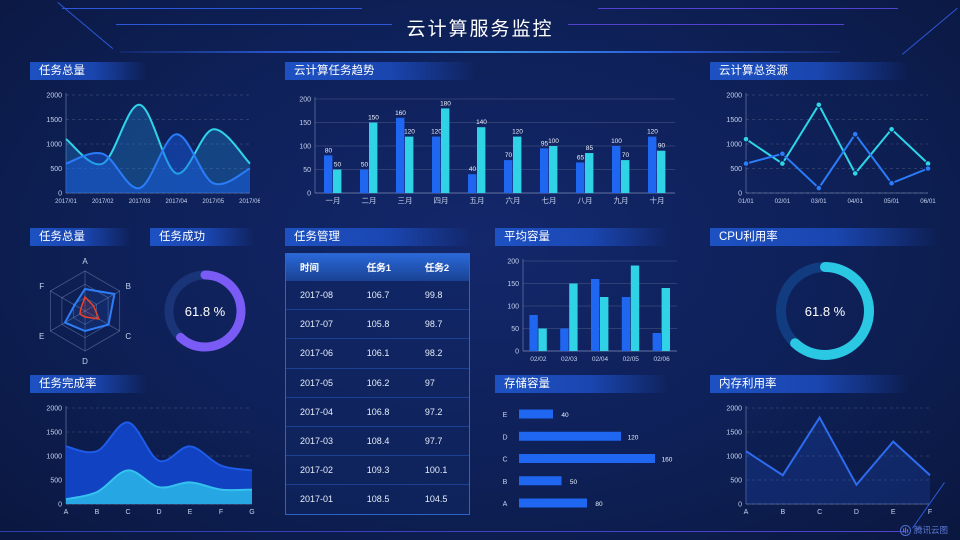 Image resolution: width=960 pixels, height=540 pixels. I want to click on svg-text: 七月, so click(549, 200).